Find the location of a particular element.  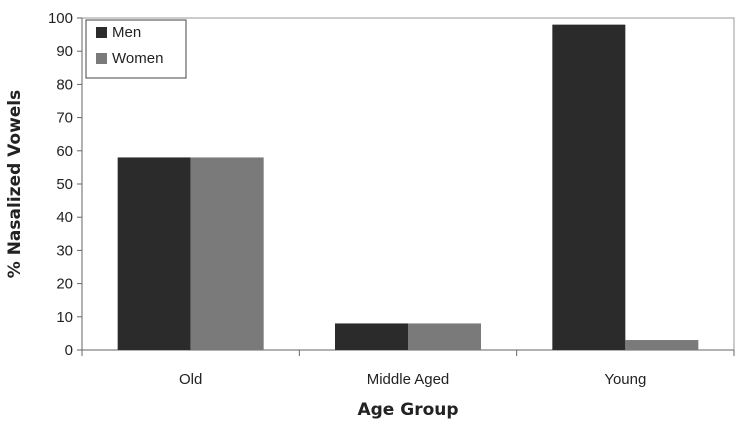

y-tick-label: 100 is located at coordinates (60, 18).